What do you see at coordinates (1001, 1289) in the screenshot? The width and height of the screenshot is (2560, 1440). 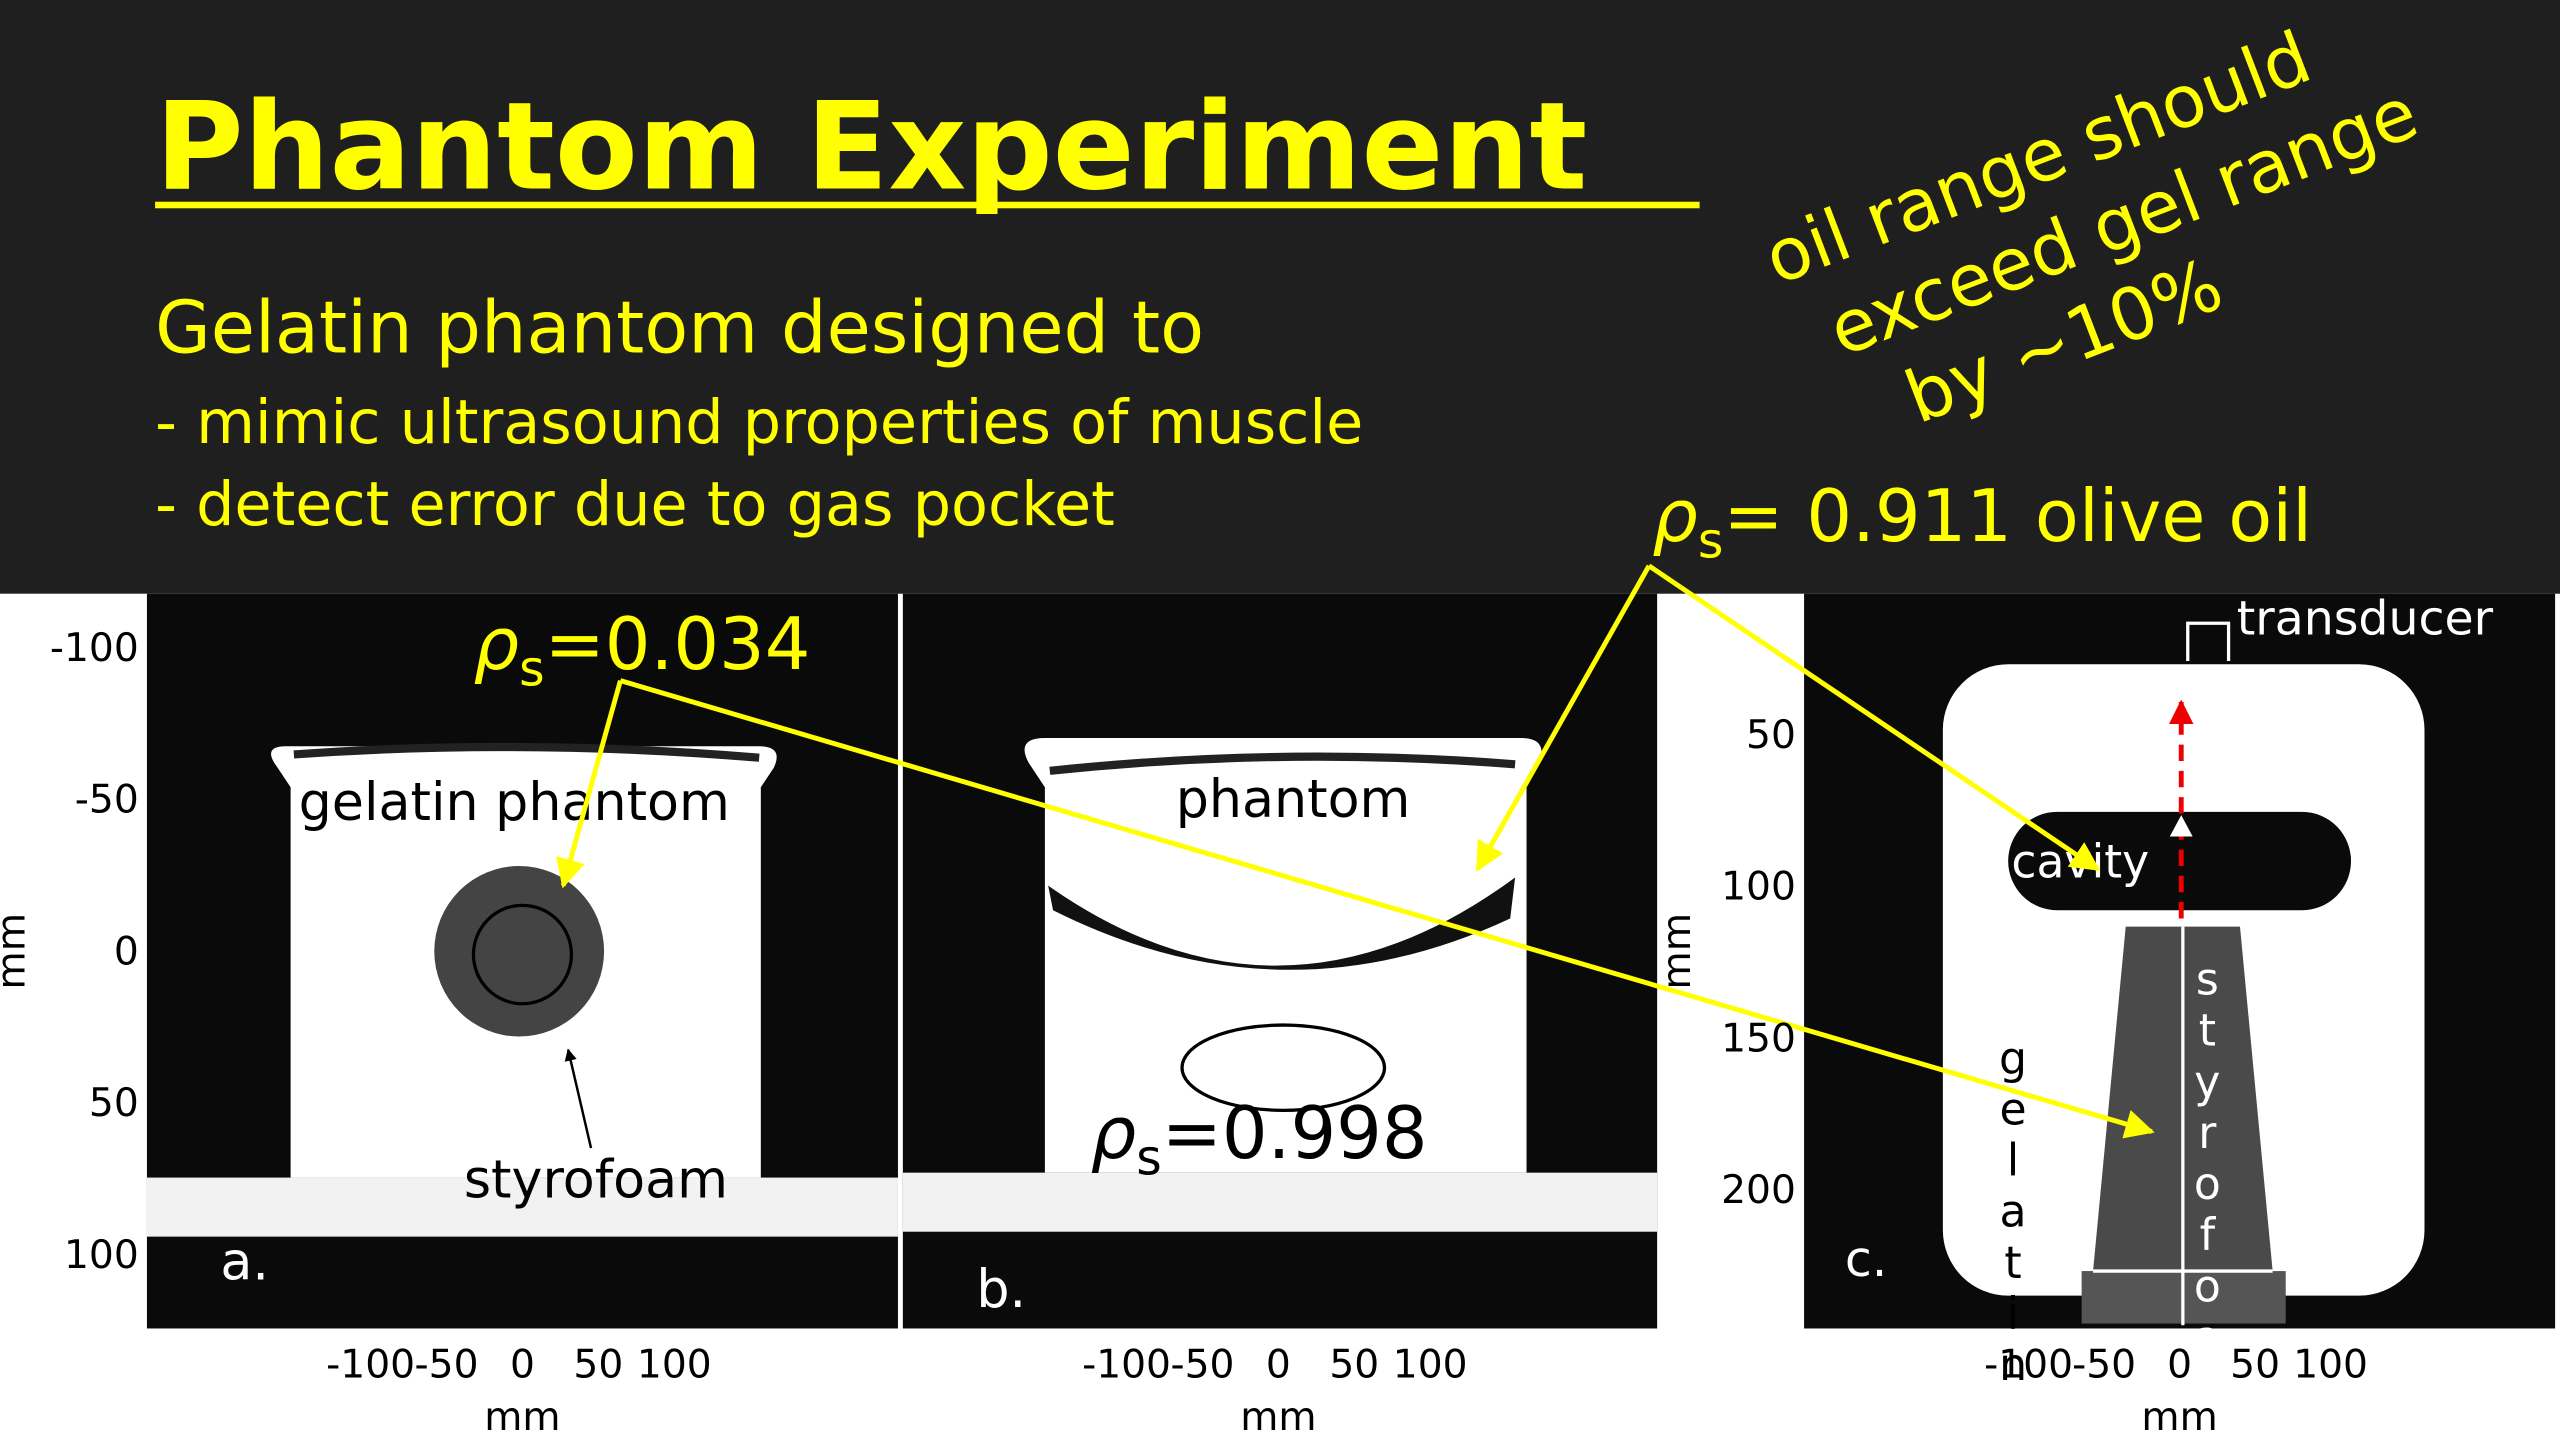 I see `panel-letter: b.` at bounding box center [1001, 1289].